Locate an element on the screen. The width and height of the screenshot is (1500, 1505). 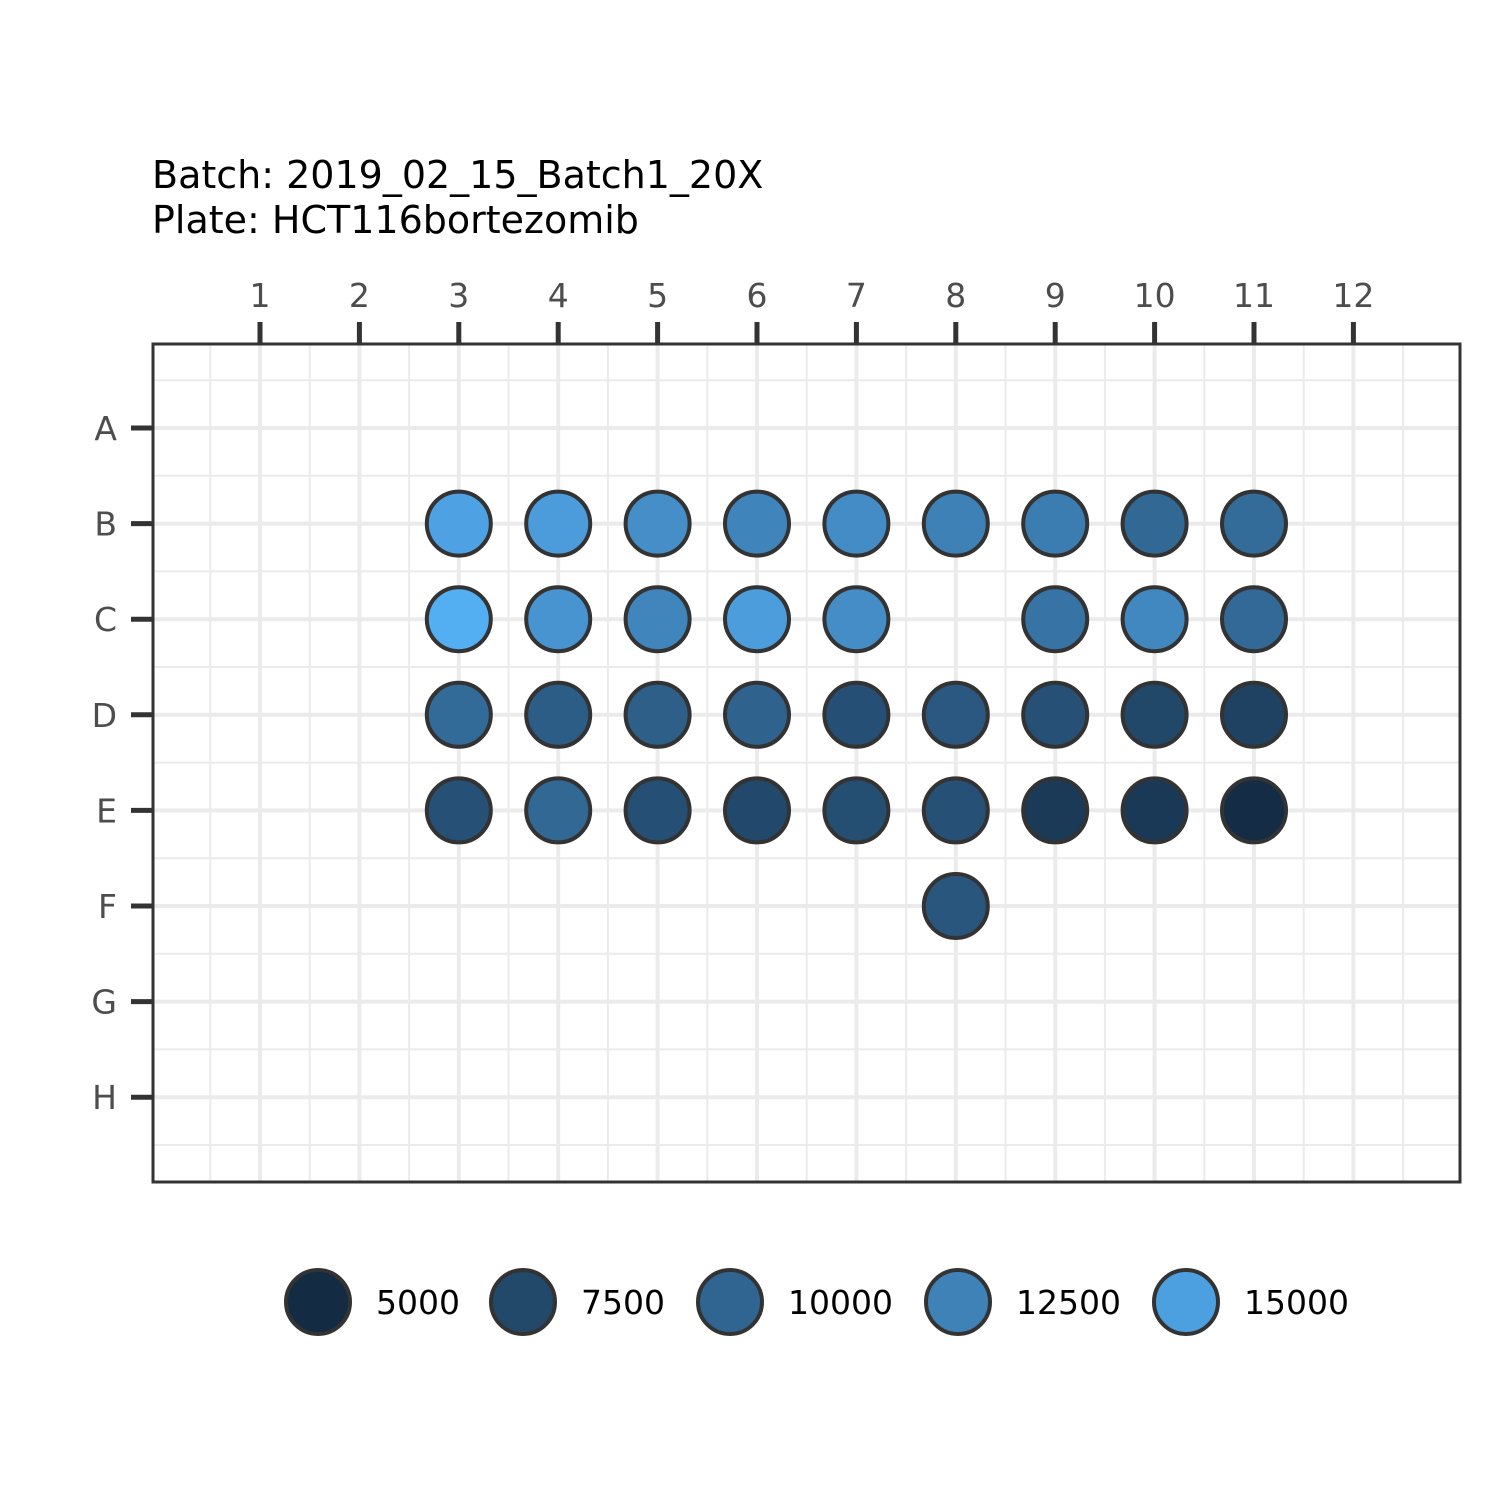
legend-label: 12500 is located at coordinates (1068, 1302).